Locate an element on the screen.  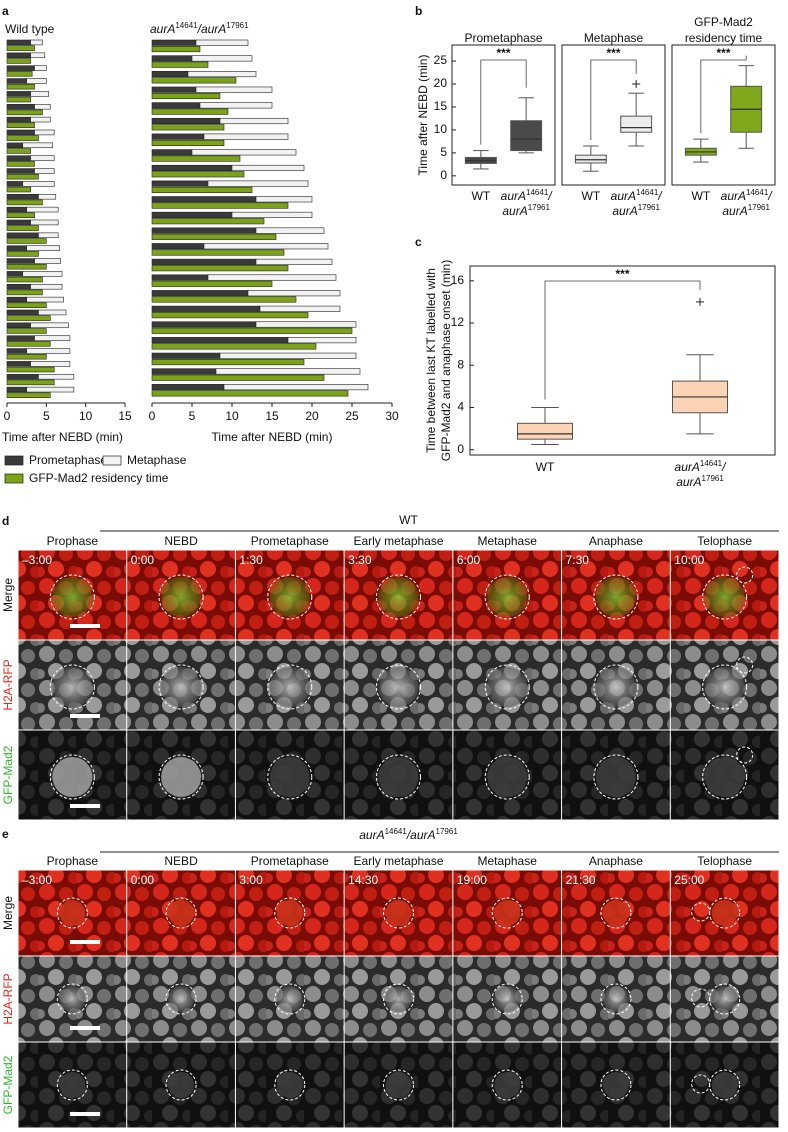
column-header: Prophase is located at coordinates (73, 861).